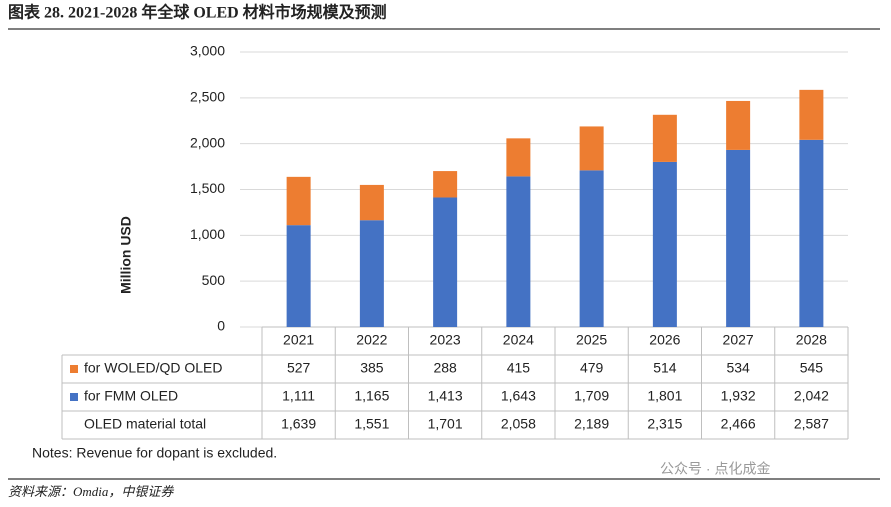 Image resolution: width=891 pixels, height=507 pixels. Describe the element at coordinates (445, 424) in the screenshot. I see `table-value: 1,701` at that location.